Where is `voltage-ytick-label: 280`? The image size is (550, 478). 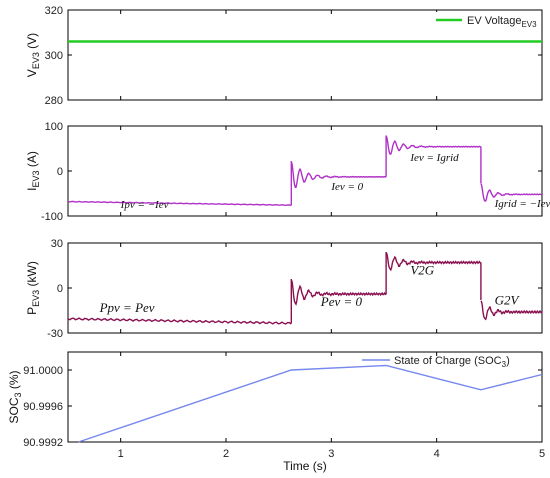
voltage-ytick-label: 280 is located at coordinates (54, 101).